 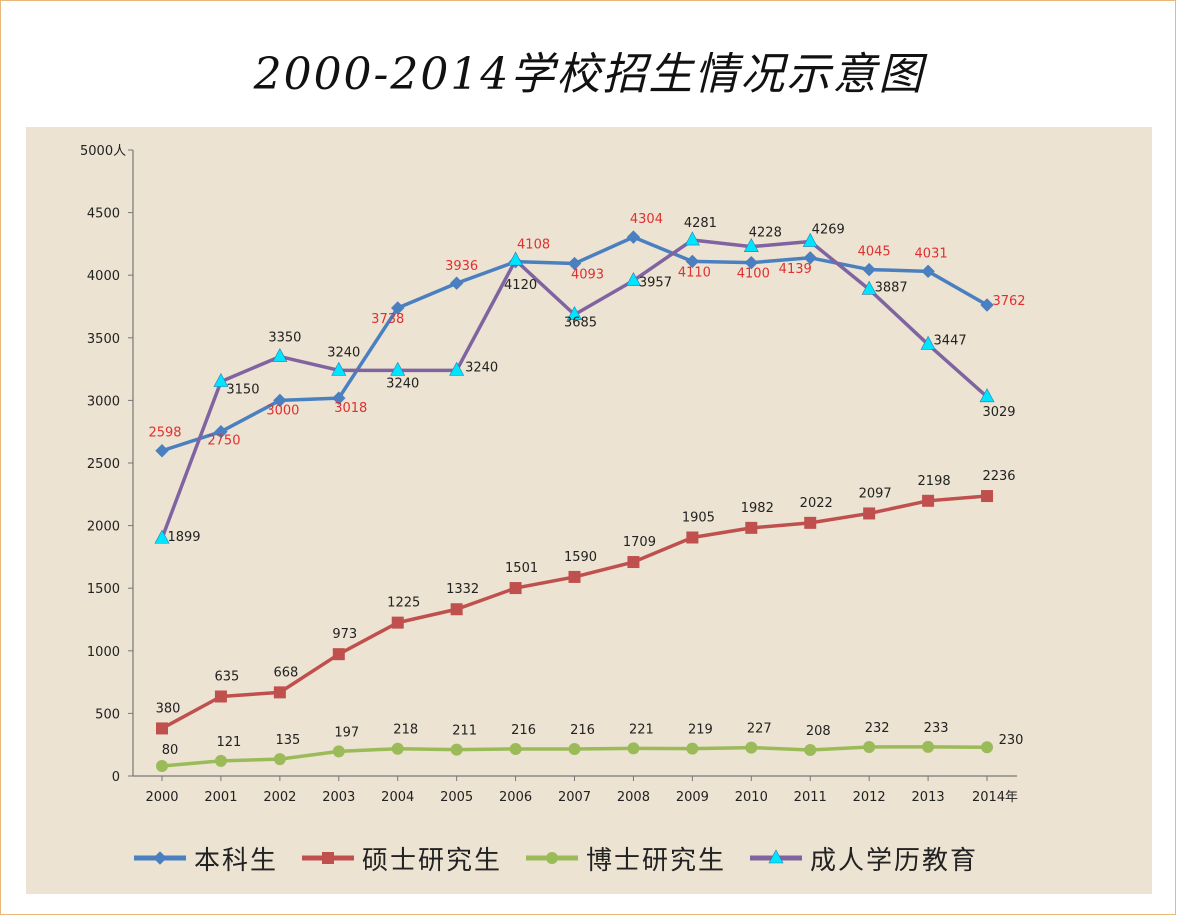 I want to click on data-label: 4031, so click(x=931, y=253).